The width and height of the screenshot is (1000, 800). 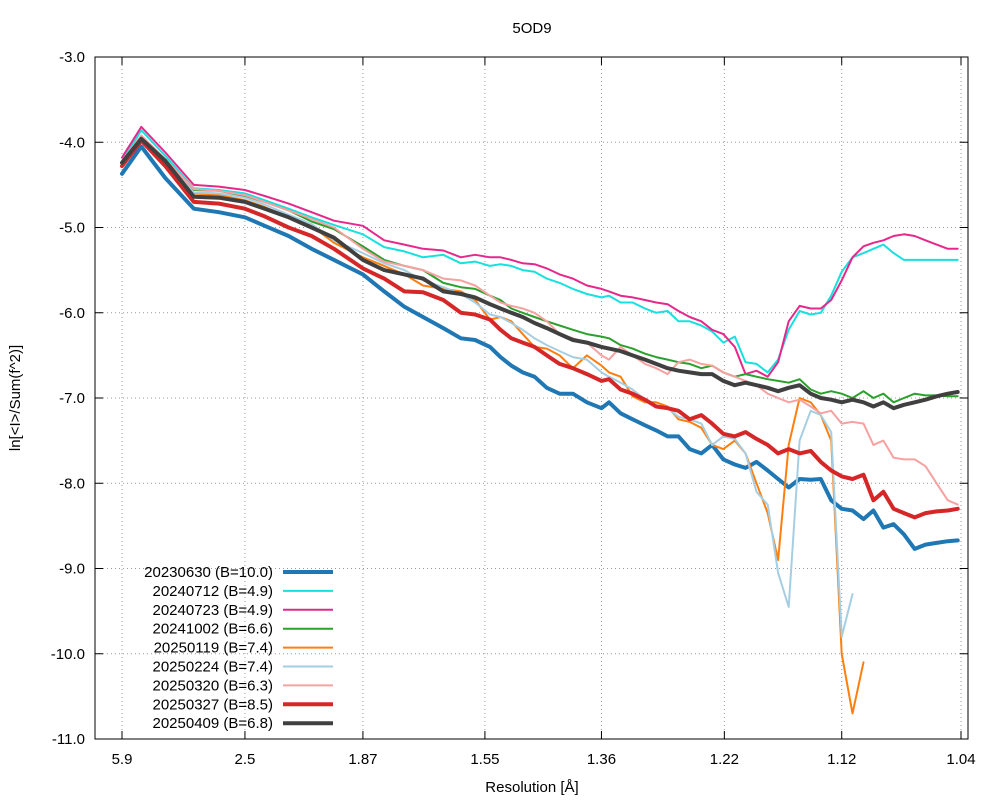 What do you see at coordinates (531, 787) in the screenshot?
I see `x-axis-title: Resolution [Å]` at bounding box center [531, 787].